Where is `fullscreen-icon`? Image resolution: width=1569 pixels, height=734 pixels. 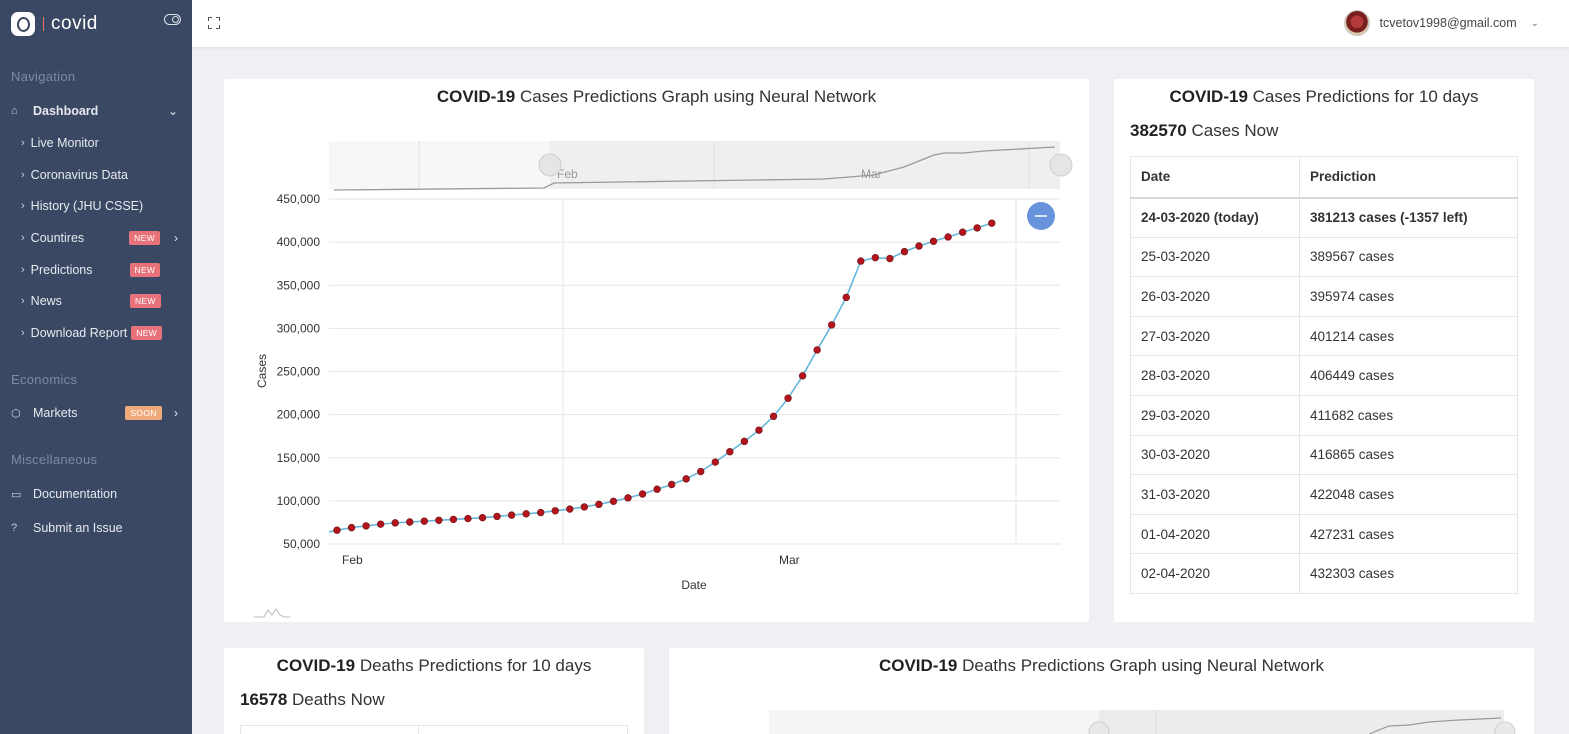 fullscreen-icon is located at coordinates (214, 23).